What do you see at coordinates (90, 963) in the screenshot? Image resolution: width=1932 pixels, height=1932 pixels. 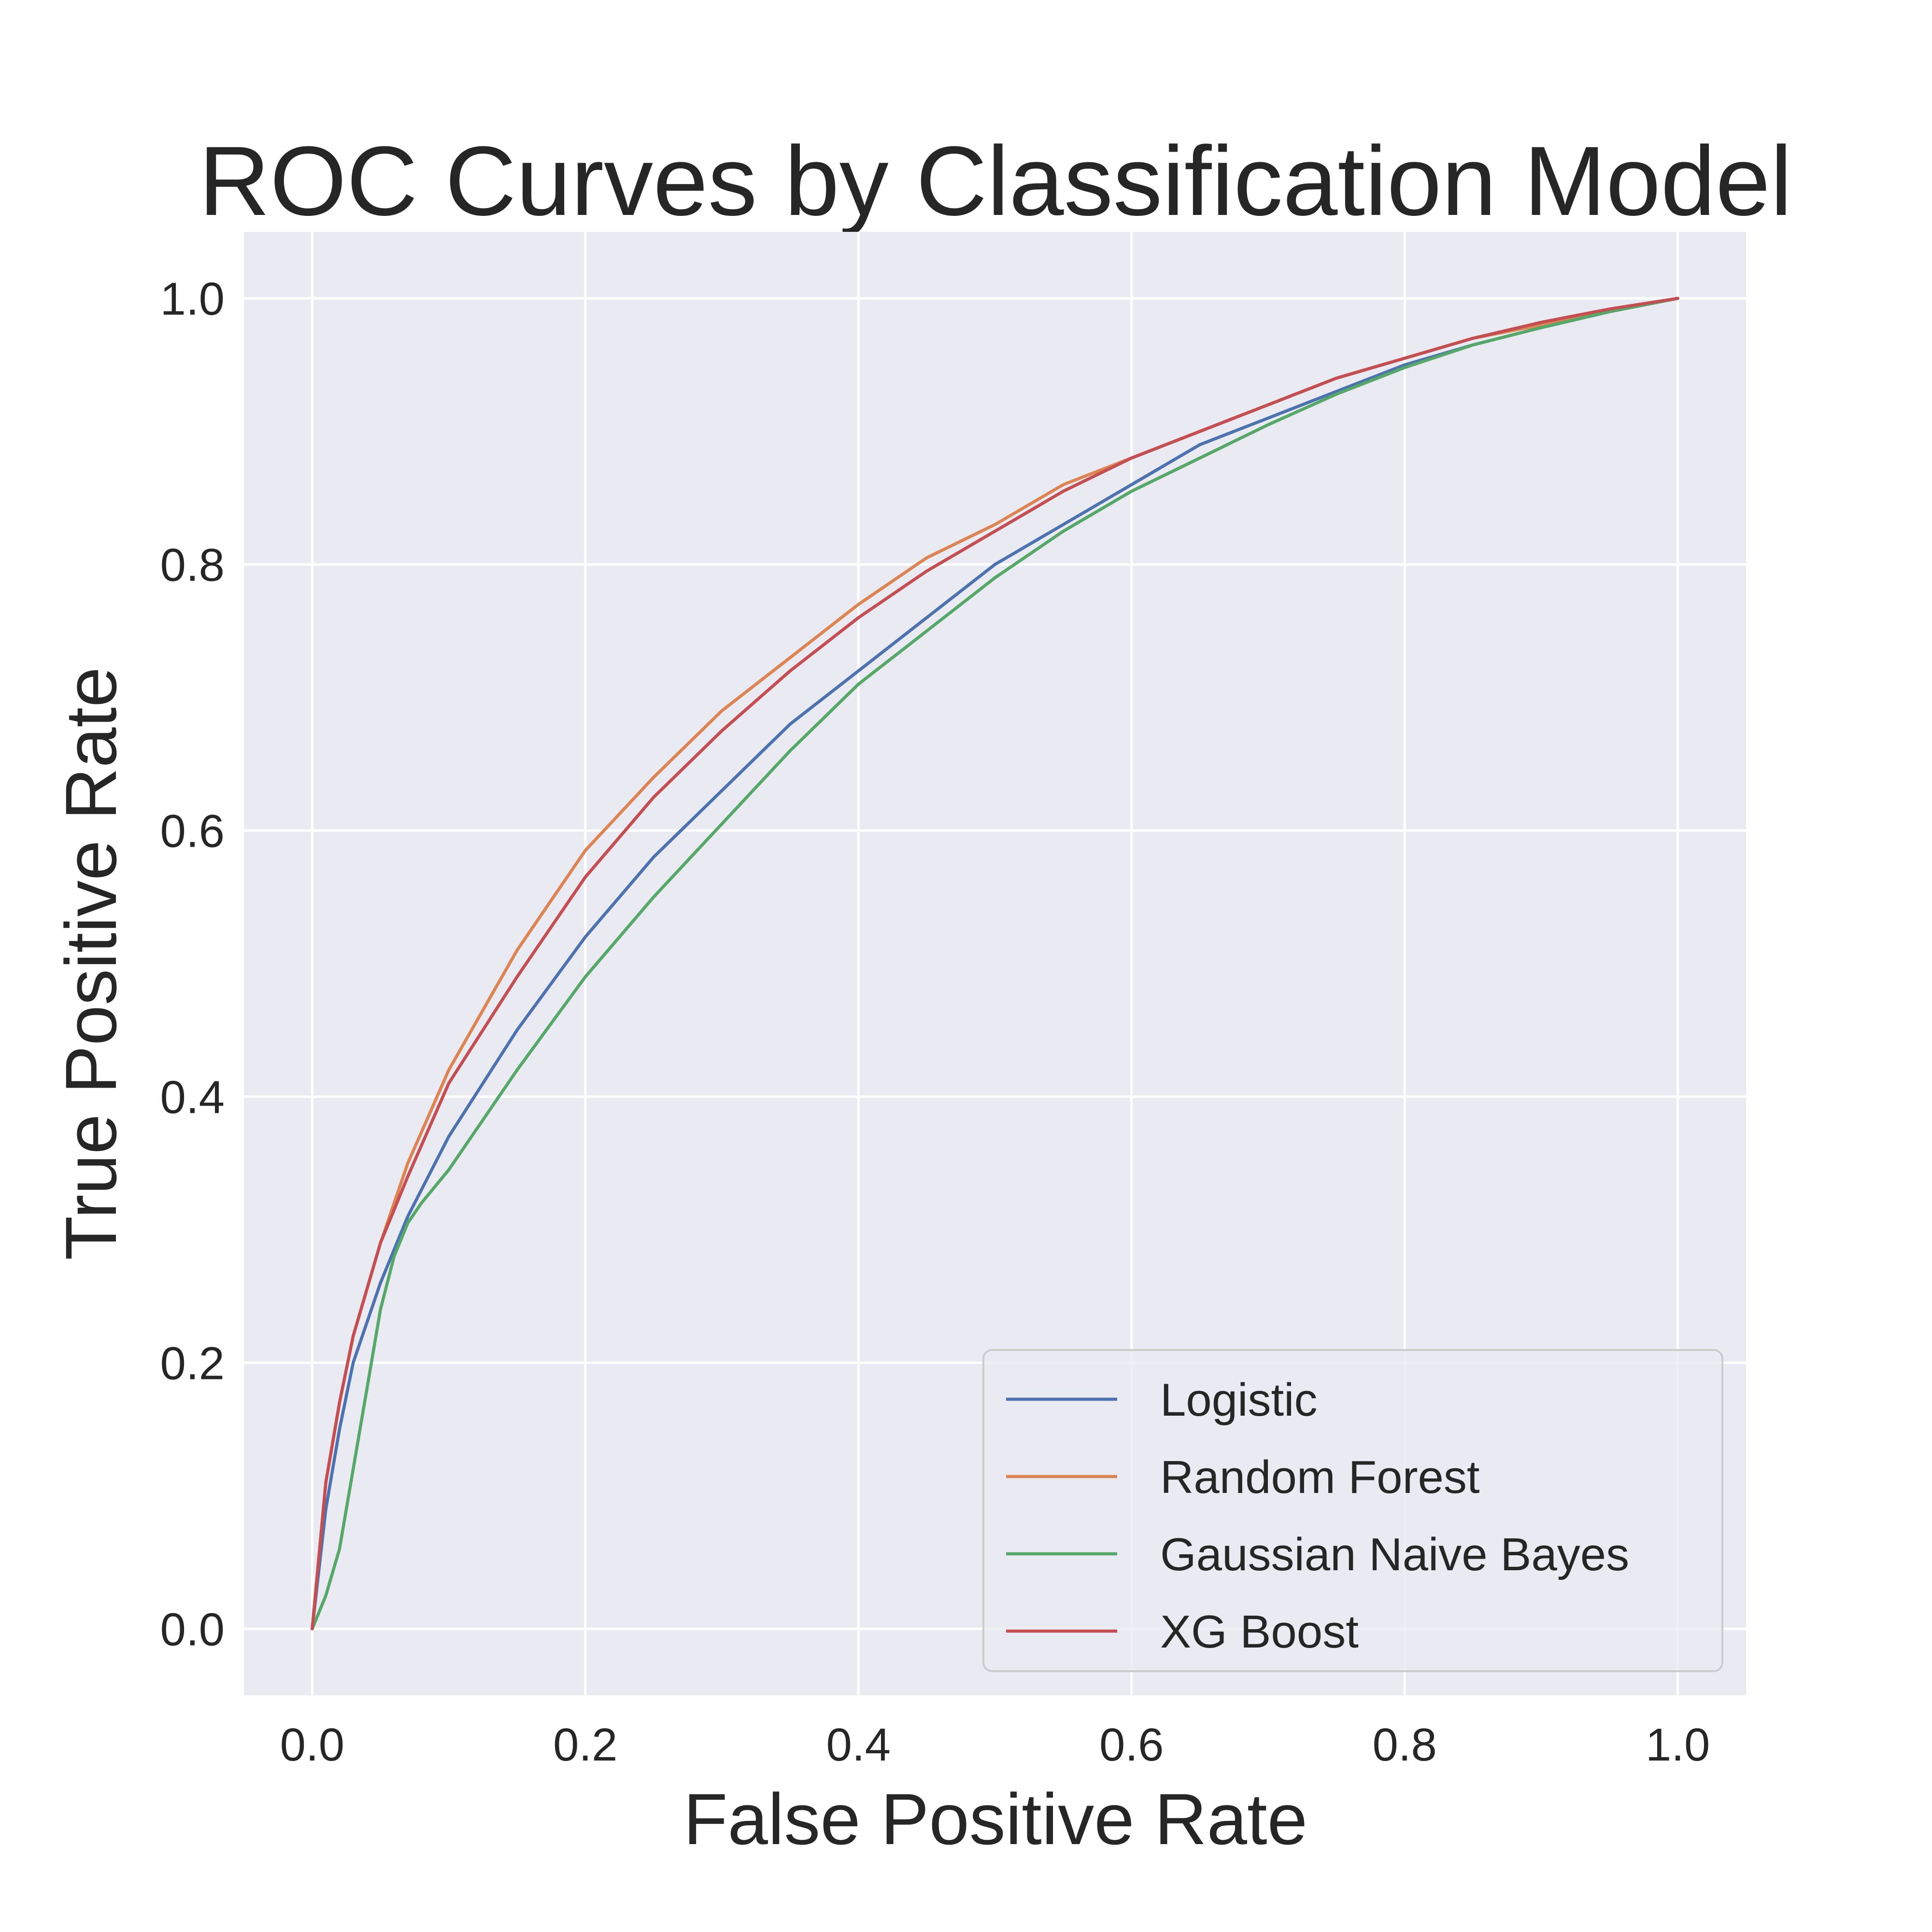 I see `y-axis-label: True Positive Rate` at bounding box center [90, 963].